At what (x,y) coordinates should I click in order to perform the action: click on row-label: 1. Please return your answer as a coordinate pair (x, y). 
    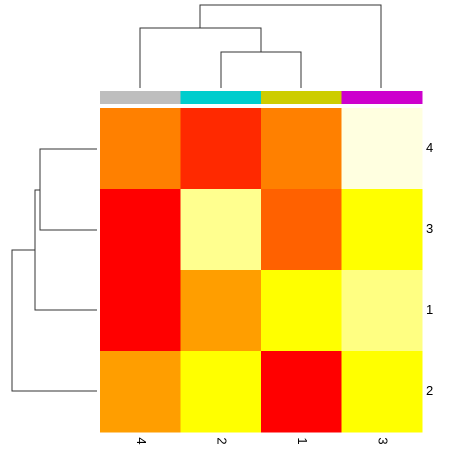
    Looking at the image, I should click on (429, 309).